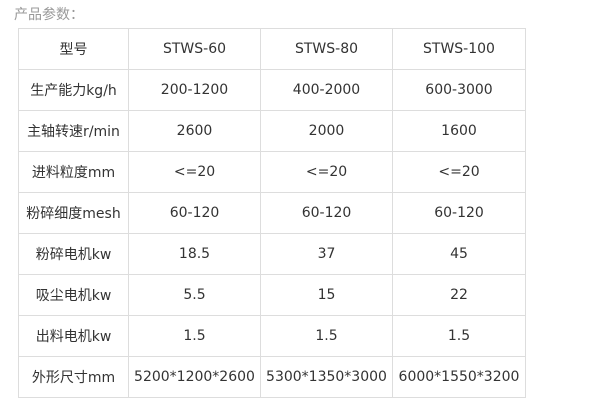 The width and height of the screenshot is (601, 407). What do you see at coordinates (73, 254) in the screenshot?
I see `table-cell: 粉碎电机kw` at bounding box center [73, 254].